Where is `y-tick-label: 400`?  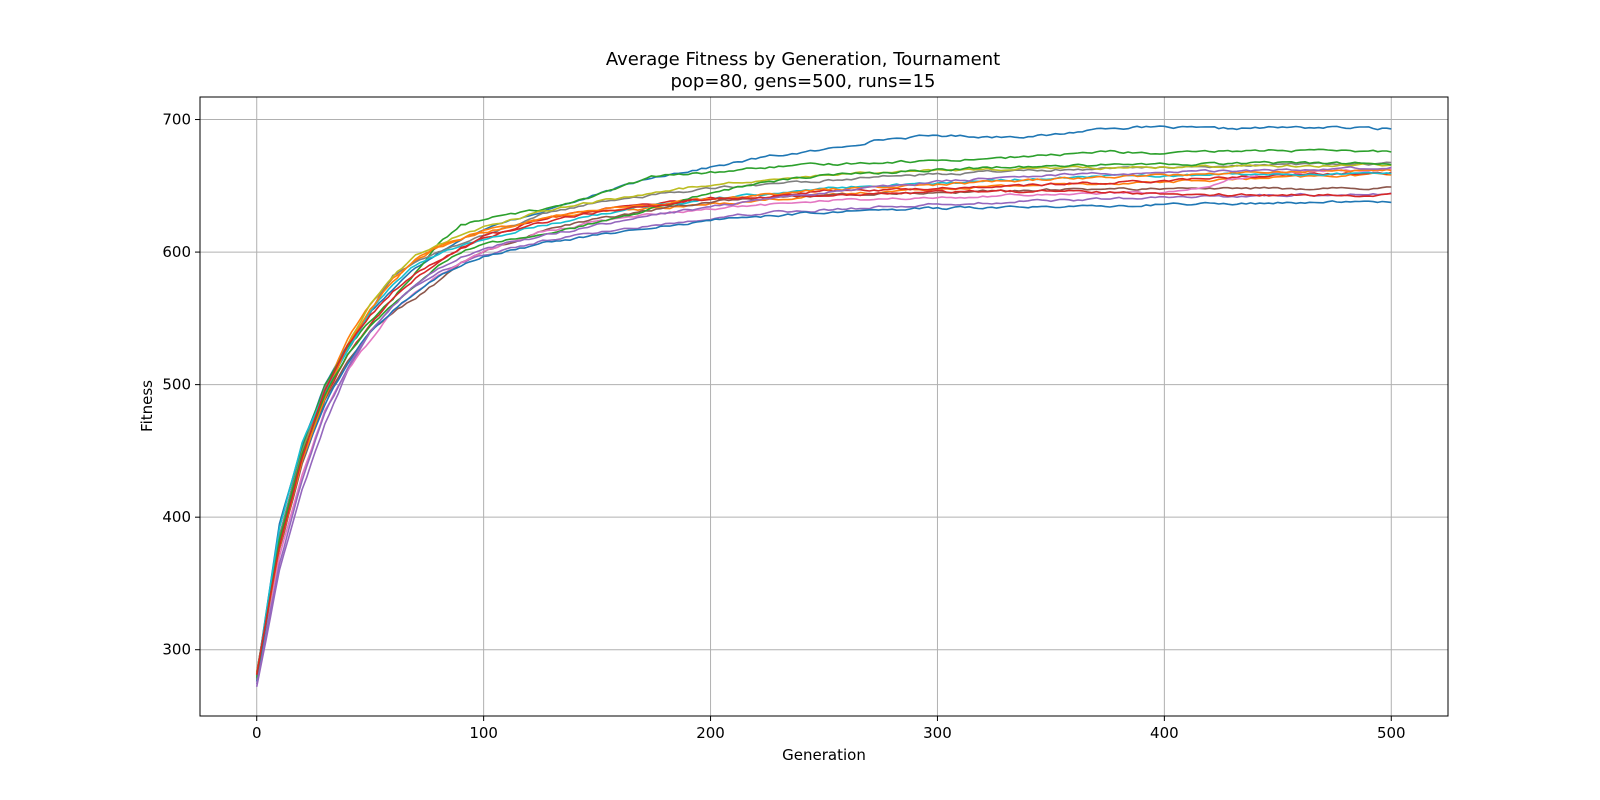 y-tick-label: 400 is located at coordinates (176, 517).